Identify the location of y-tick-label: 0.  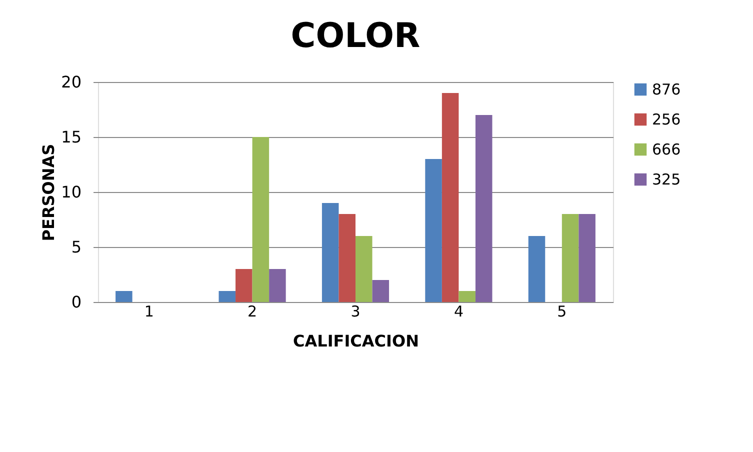
(76, 302).